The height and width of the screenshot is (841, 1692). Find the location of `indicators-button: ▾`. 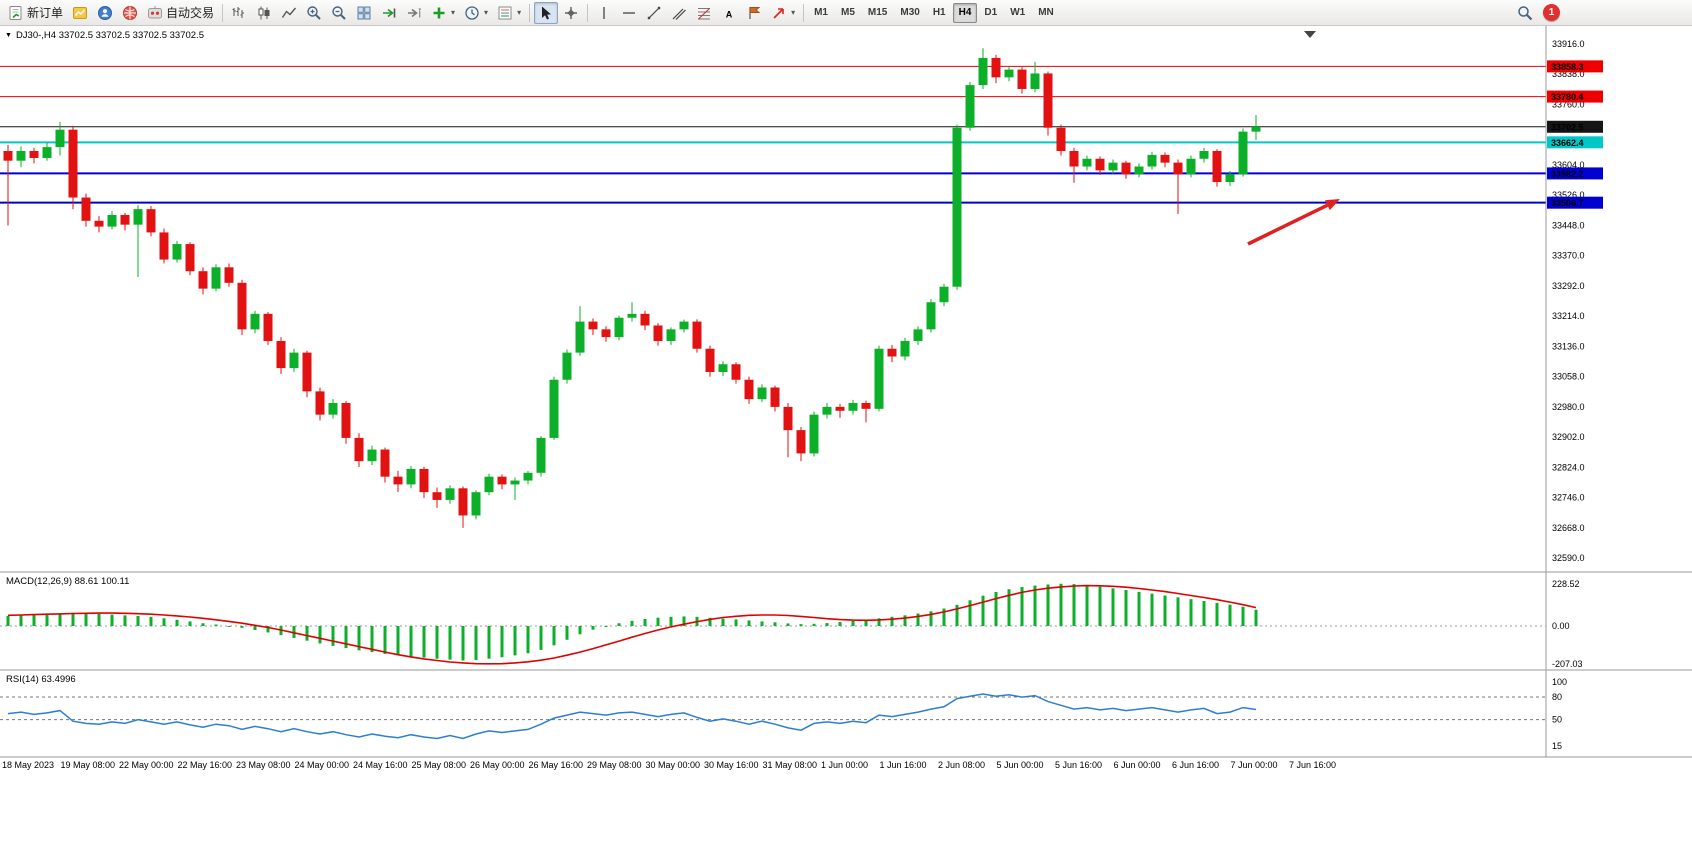

indicators-button: ▾ is located at coordinates (443, 13).